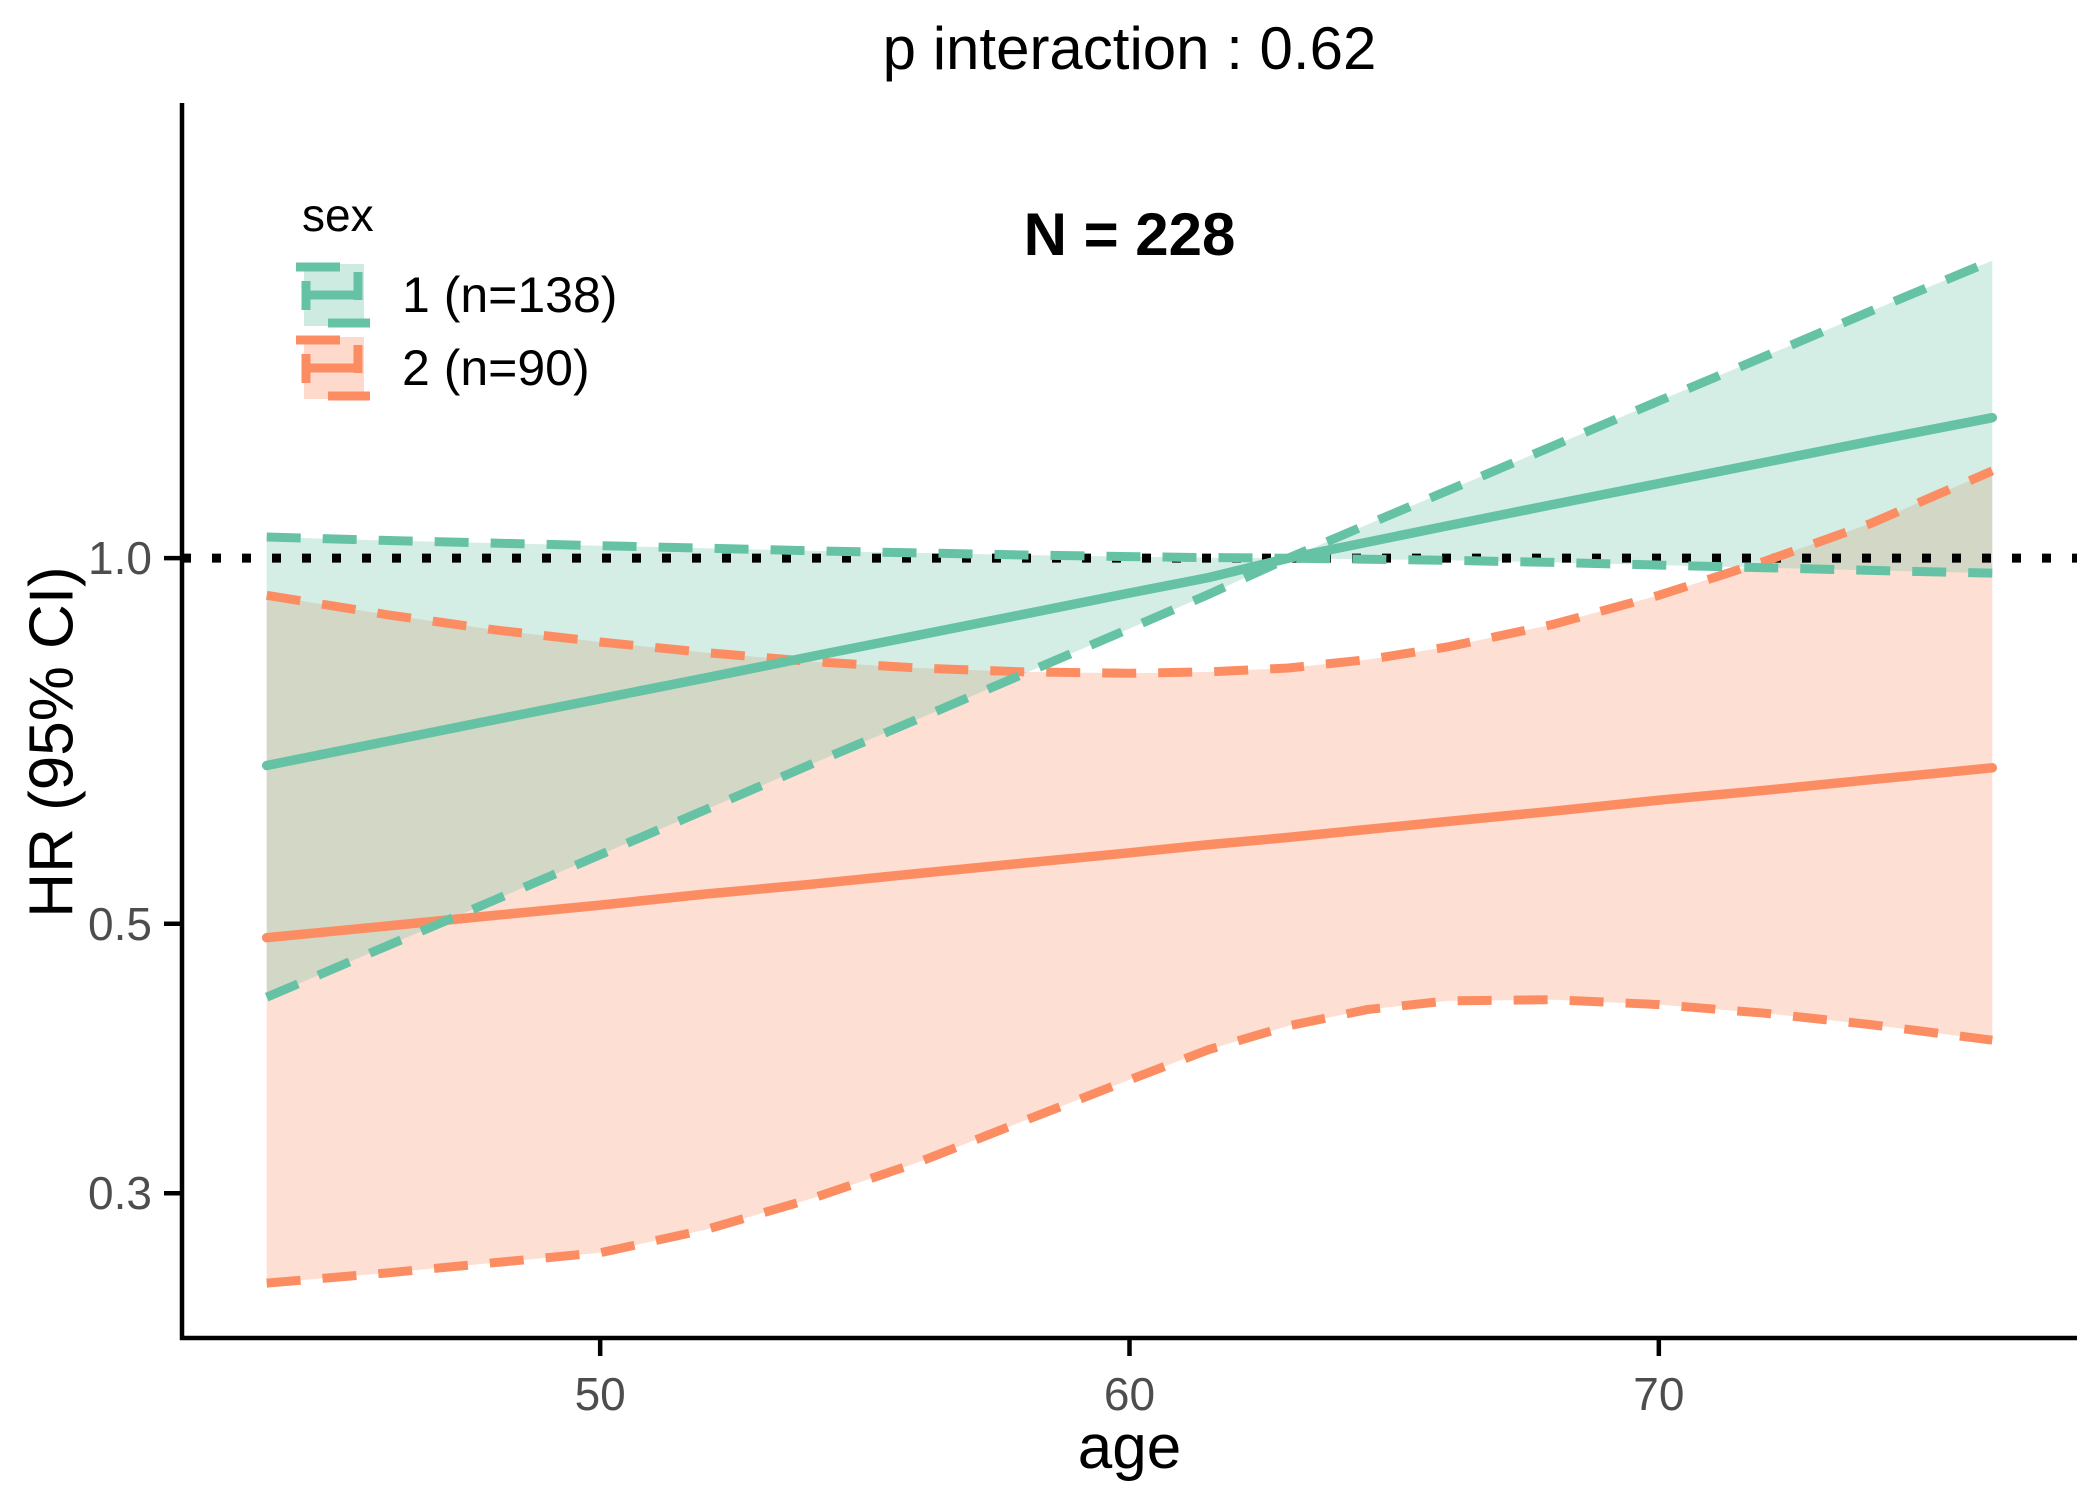 Image resolution: width=2100 pixels, height=1500 pixels. I want to click on legend-item-sex1: 1 (n=138), so click(457, 294).